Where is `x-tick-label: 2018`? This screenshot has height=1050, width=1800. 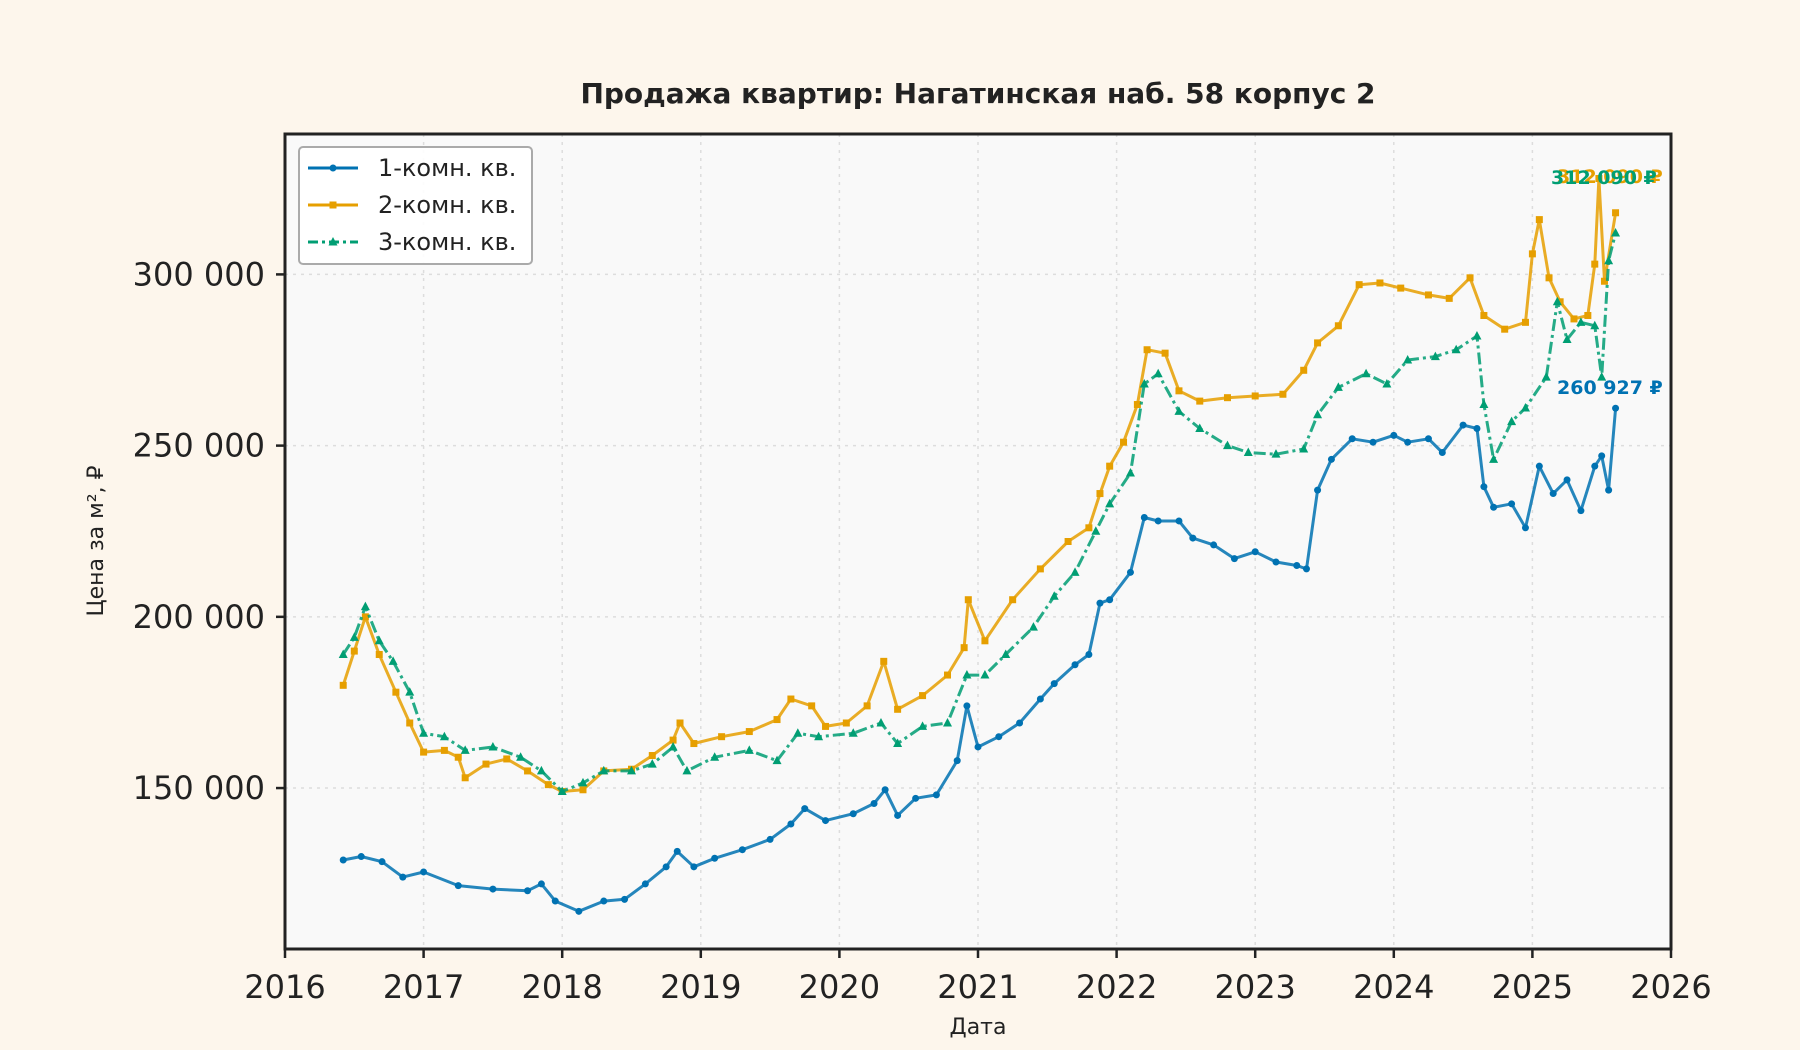 x-tick-label: 2018 is located at coordinates (561, 987).